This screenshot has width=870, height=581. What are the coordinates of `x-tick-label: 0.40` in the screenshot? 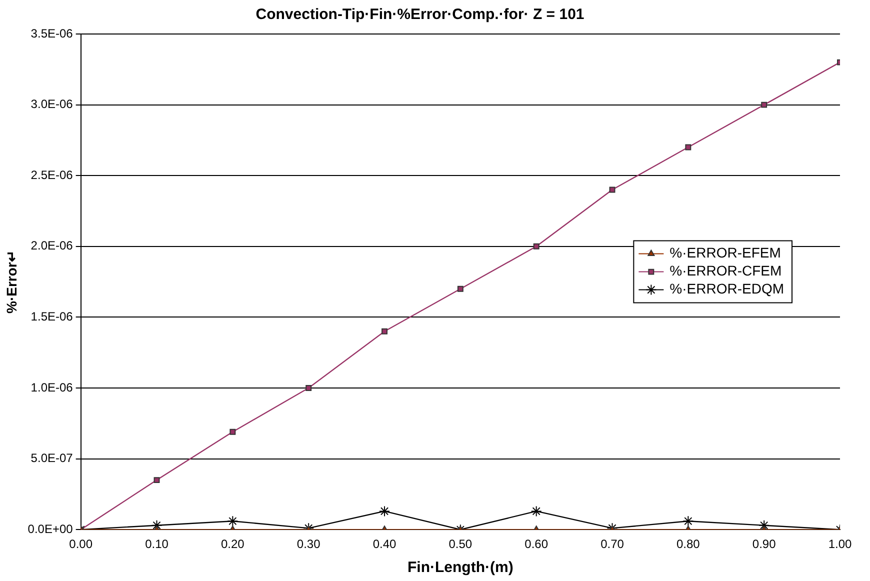 It's located at (384, 544).